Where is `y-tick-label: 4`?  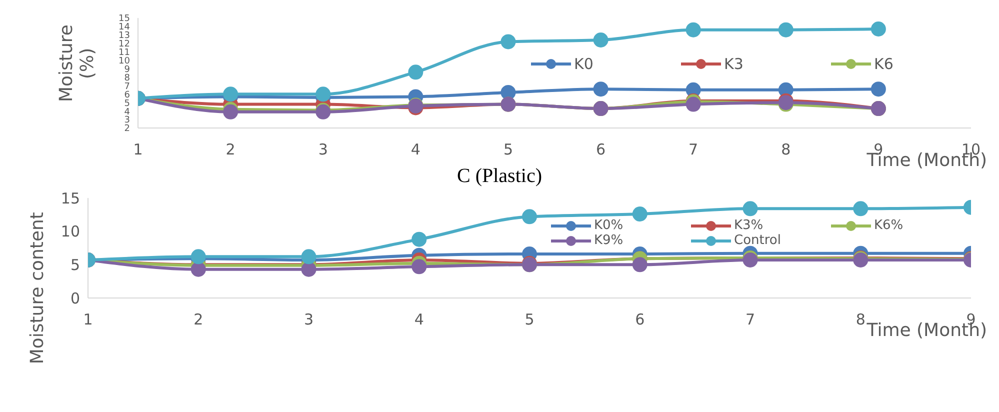 y-tick-label: 4 is located at coordinates (127, 112).